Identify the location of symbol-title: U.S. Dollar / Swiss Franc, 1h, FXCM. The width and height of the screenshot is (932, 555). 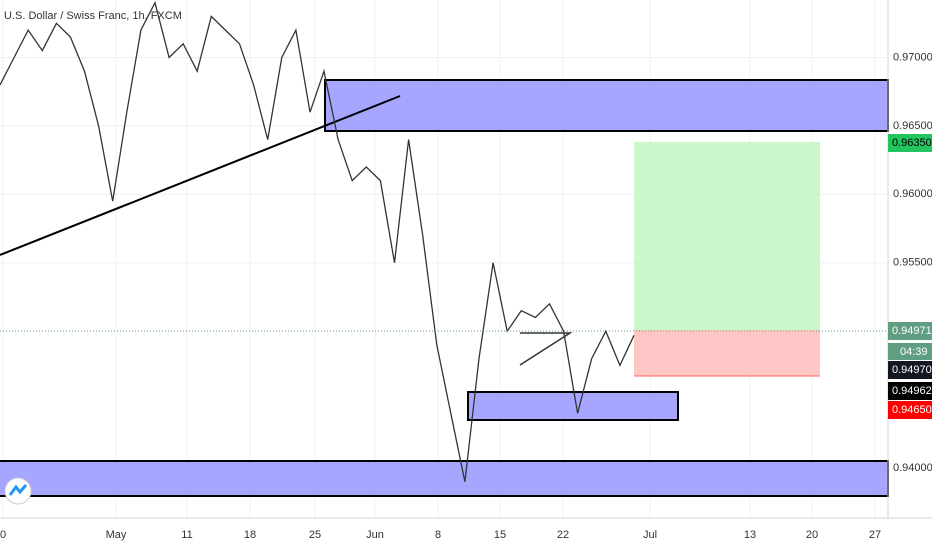
(93, 16).